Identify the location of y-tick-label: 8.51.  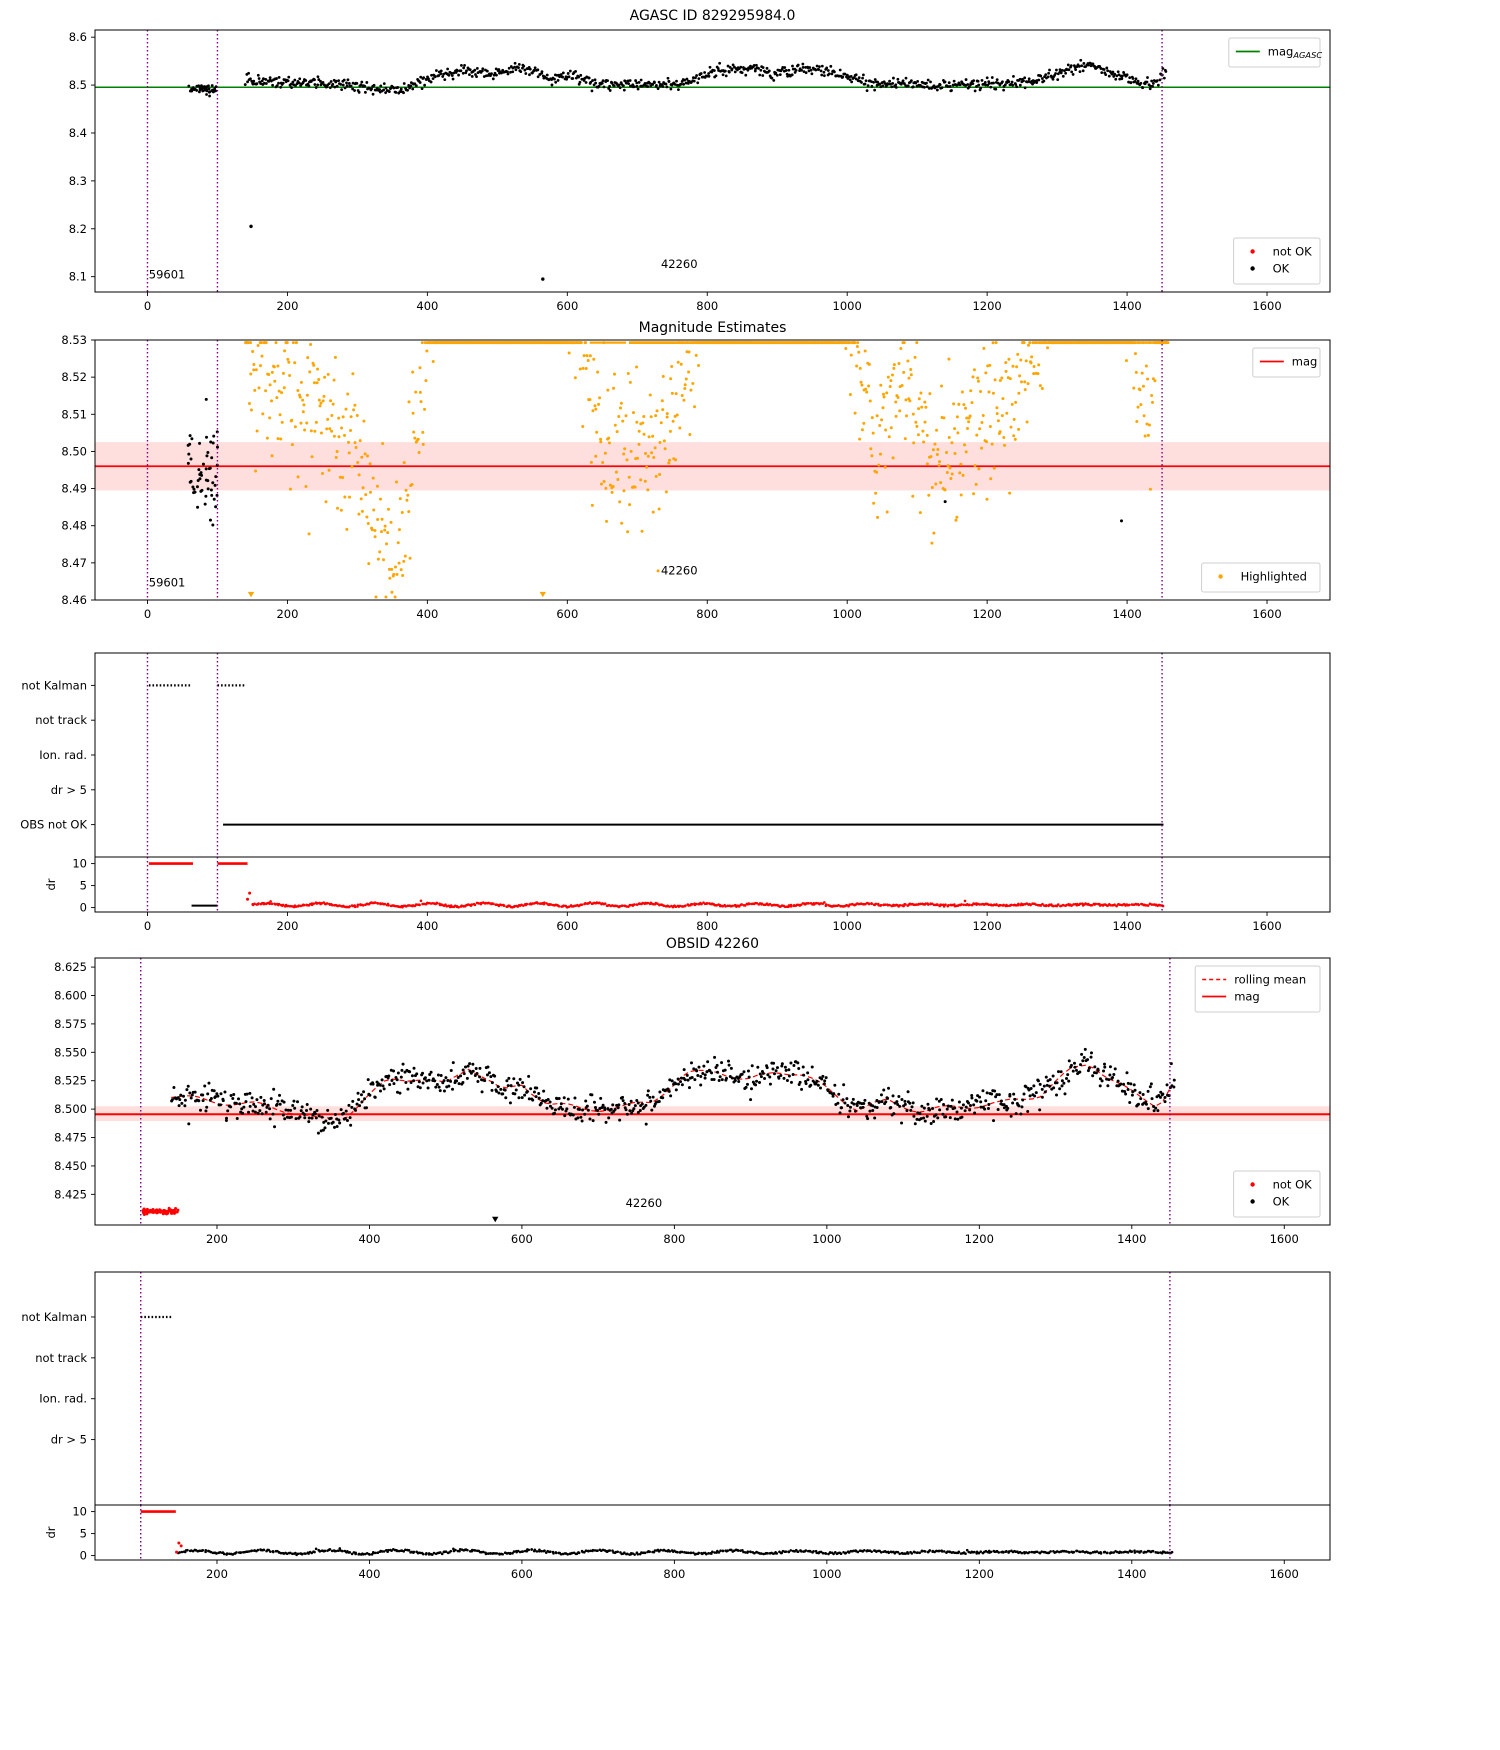
(74, 414).